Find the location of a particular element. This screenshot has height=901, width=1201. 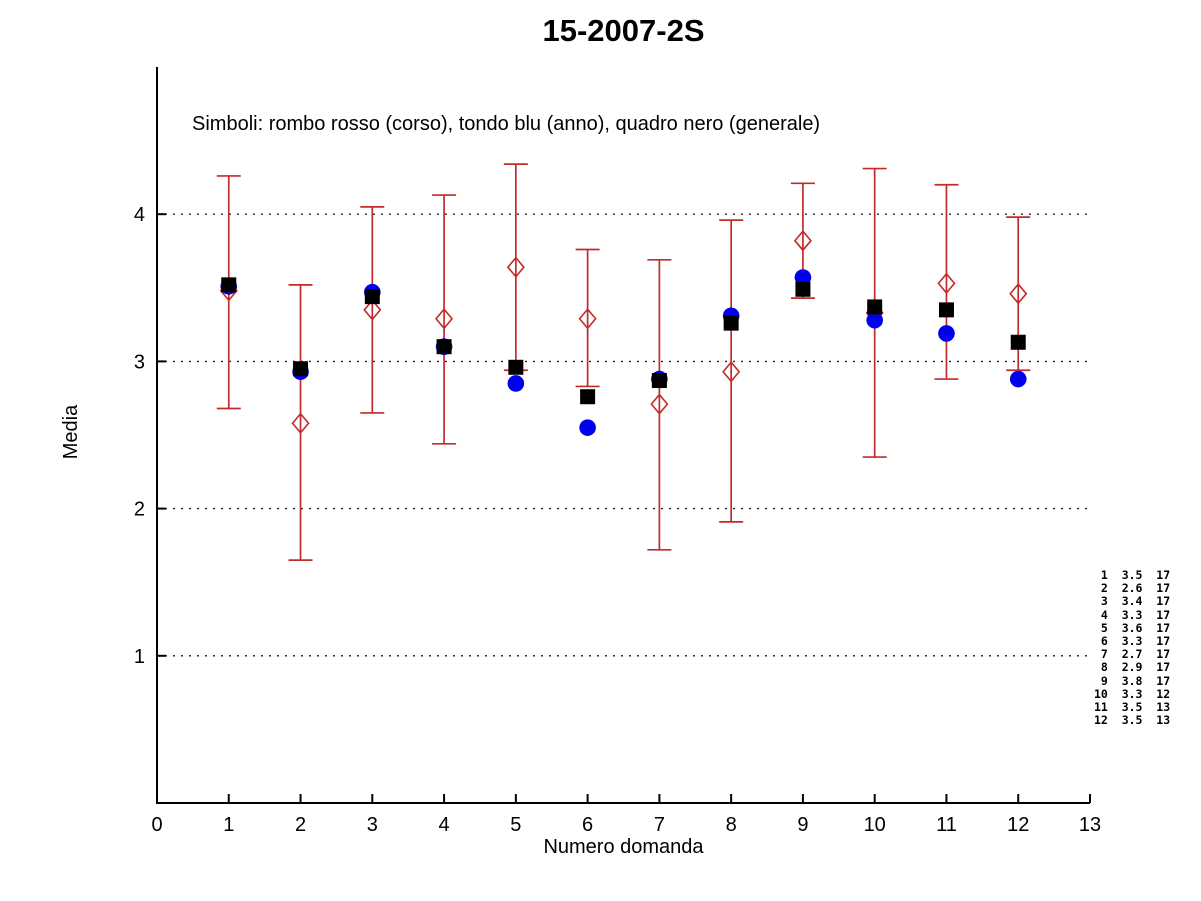

square-marker-generale-q2 is located at coordinates (301, 369).